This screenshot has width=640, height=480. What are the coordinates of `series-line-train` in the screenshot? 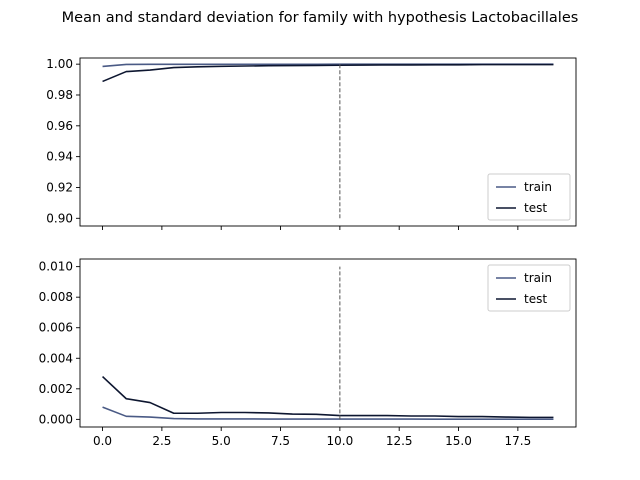 It's located at (328, 413).